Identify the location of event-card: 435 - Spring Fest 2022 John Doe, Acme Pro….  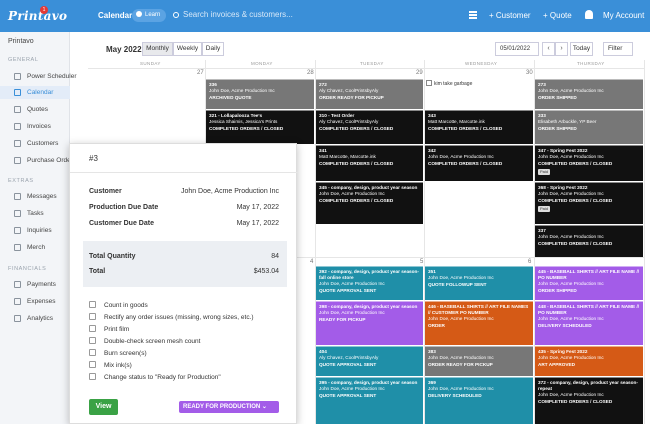
(589, 361).